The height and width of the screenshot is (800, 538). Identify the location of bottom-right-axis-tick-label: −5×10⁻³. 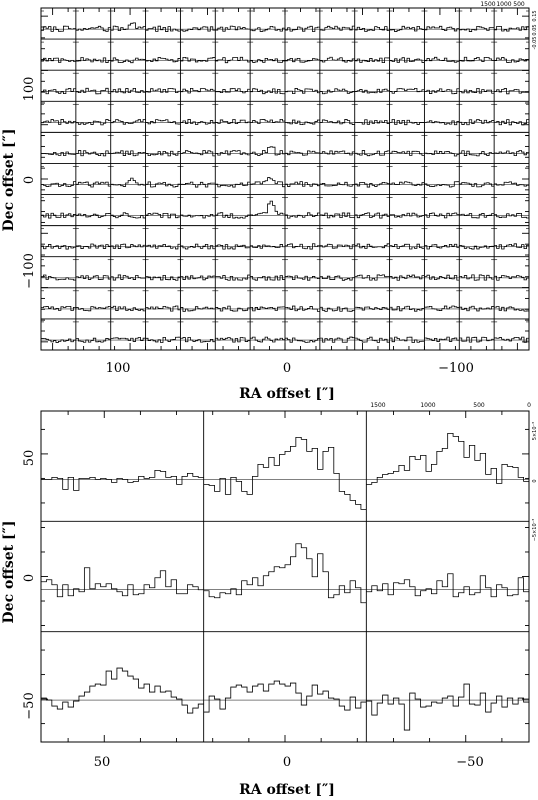
(535, 530).